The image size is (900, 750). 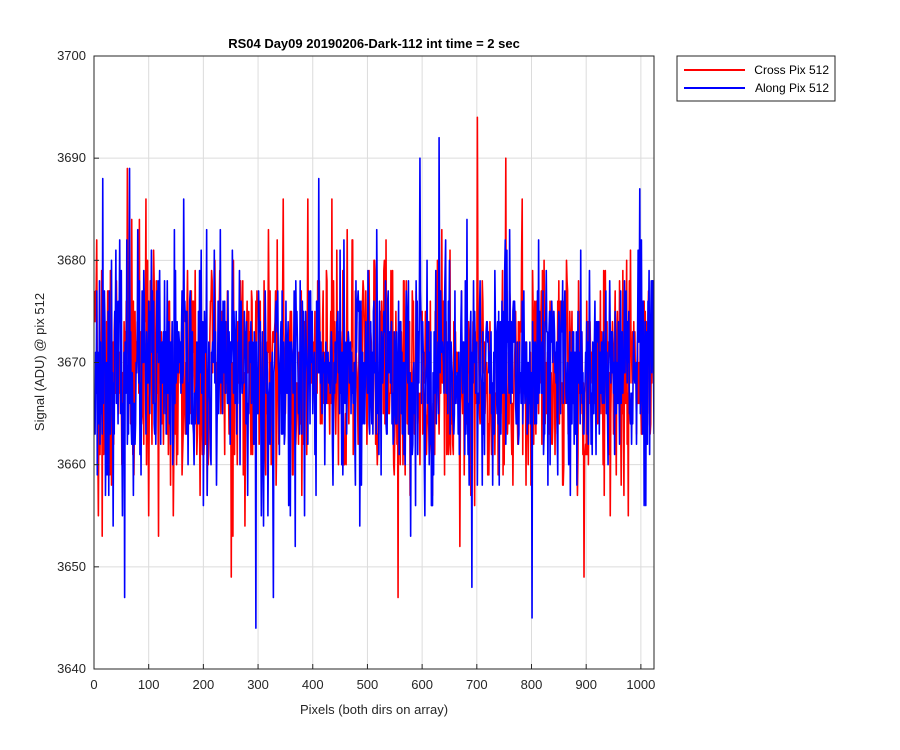 I want to click on x-tick-label: 400, so click(x=313, y=684).